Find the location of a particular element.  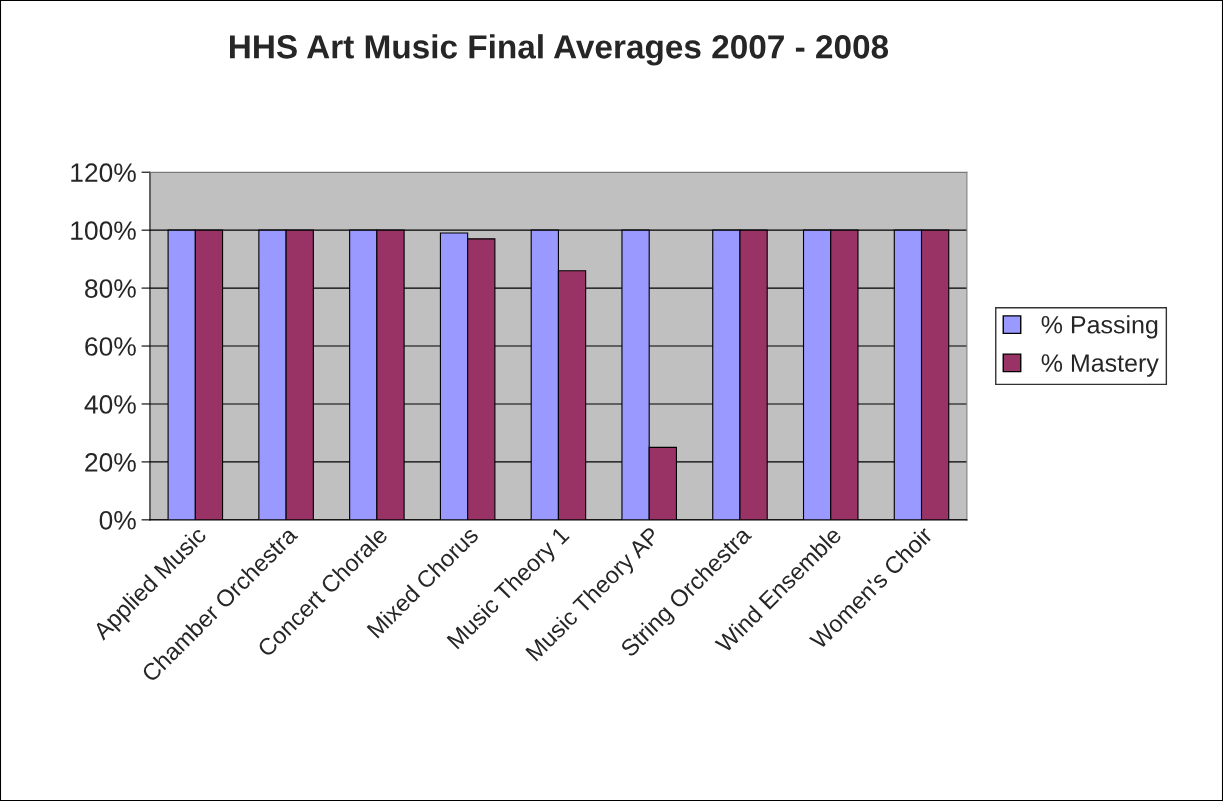

y-tick-label: 60% is located at coordinates (110, 346).